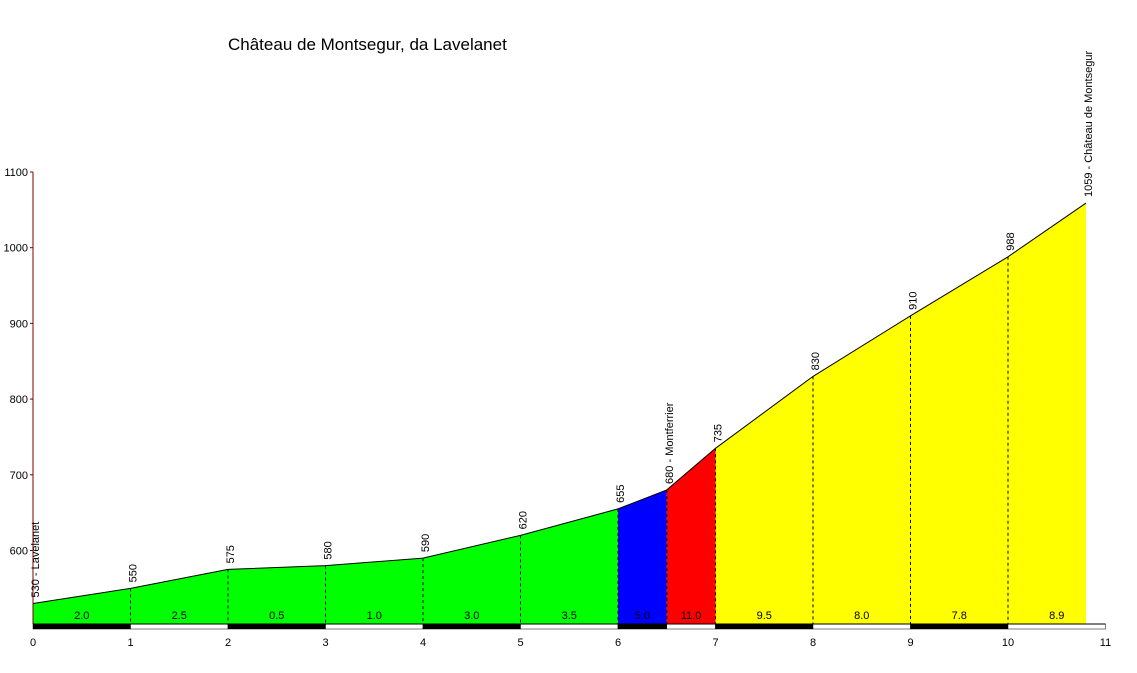 This screenshot has height=673, width=1137. What do you see at coordinates (16, 173) in the screenshot?
I see `y-tick-label: 1100` at bounding box center [16, 173].